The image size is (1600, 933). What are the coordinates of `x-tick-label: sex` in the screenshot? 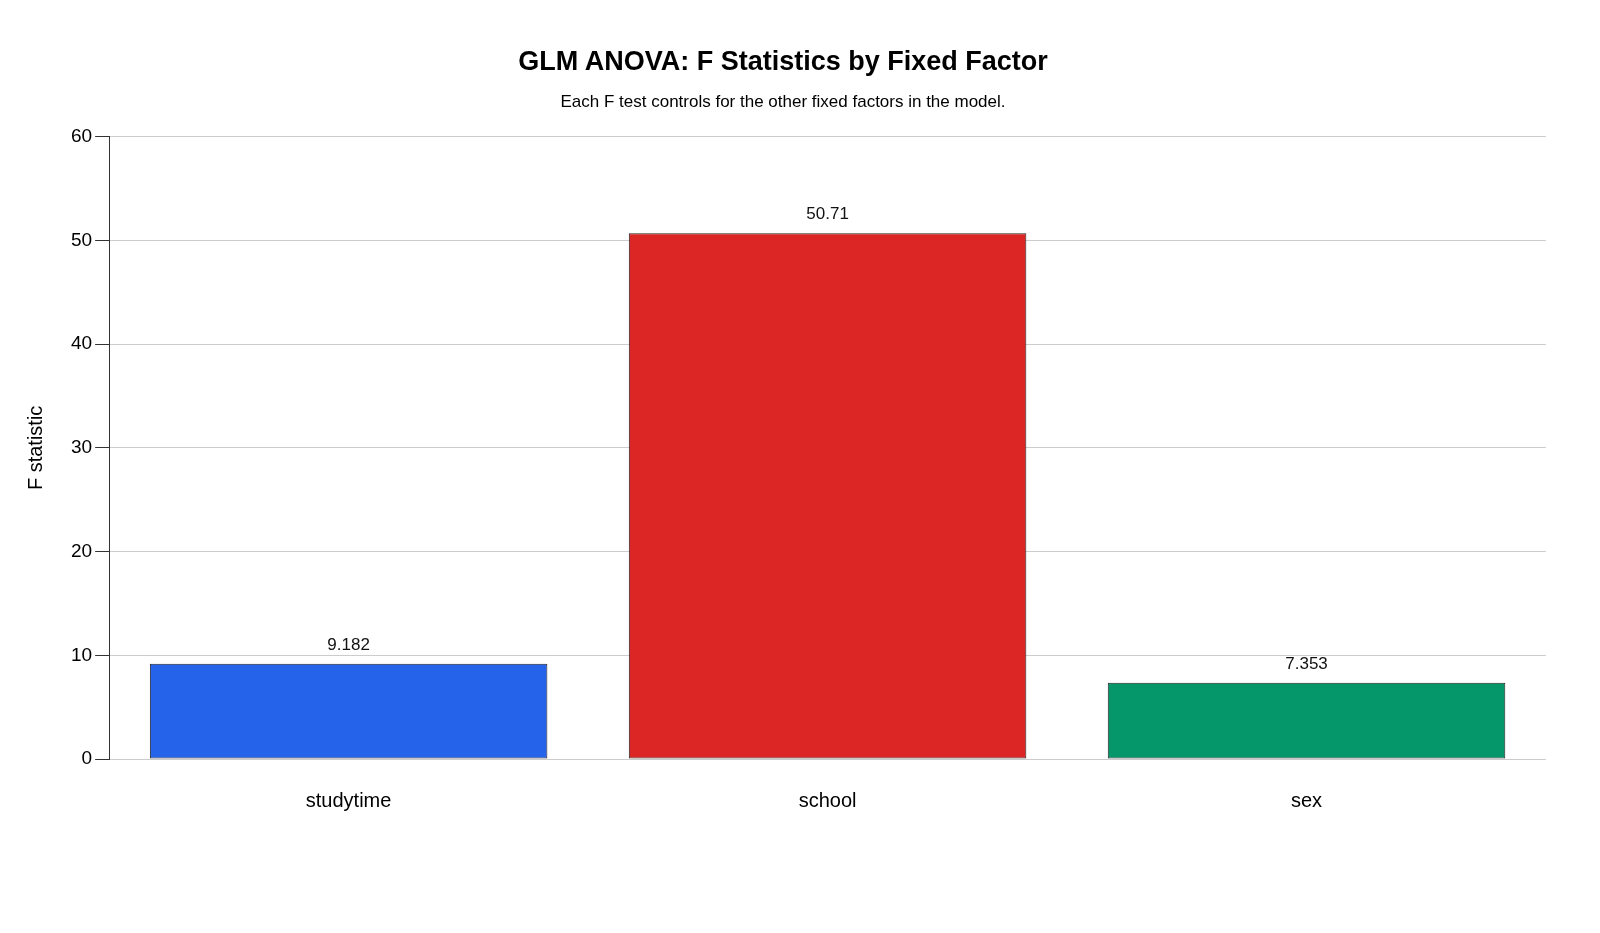 It's located at (1306, 799).